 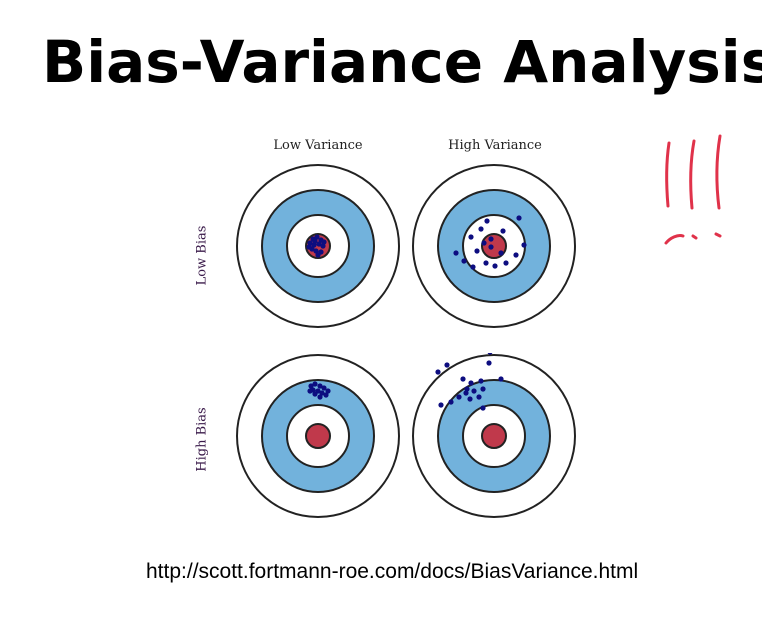 I want to click on column-label-high-variance: High Variance, so click(x=495, y=145).